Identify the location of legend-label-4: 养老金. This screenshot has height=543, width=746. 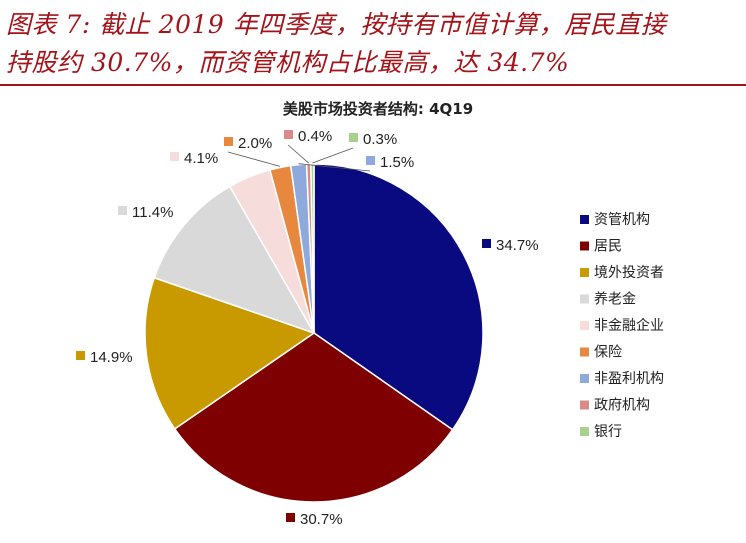
(615, 300).